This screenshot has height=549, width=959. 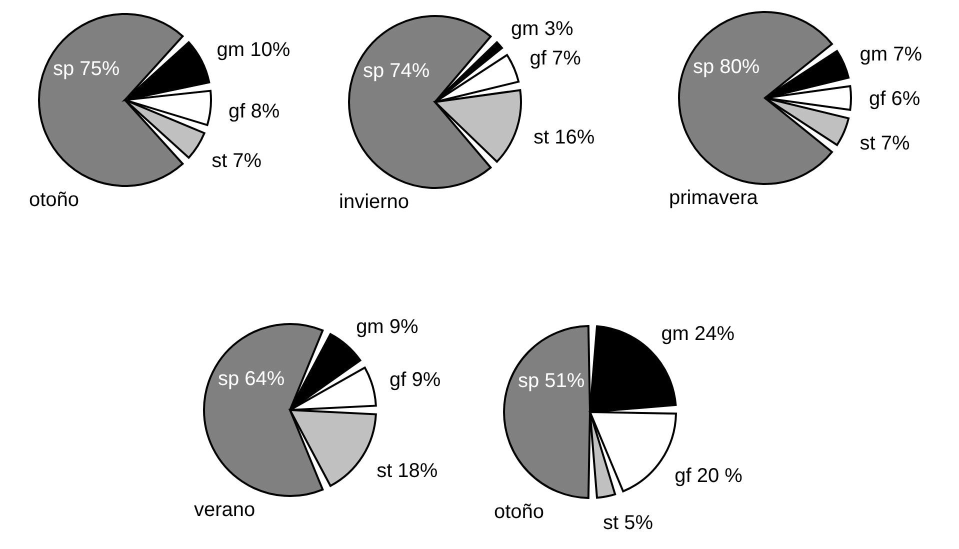 I want to click on slice-label: gf 8%, so click(x=254, y=111).